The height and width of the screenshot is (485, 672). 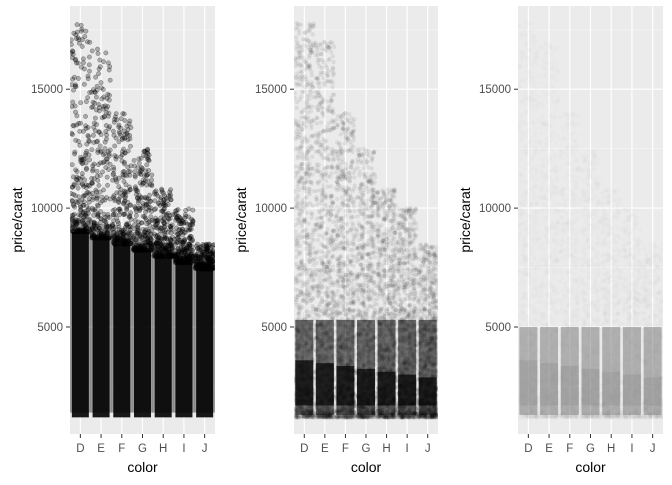 I want to click on x-tick-label: I, so click(x=183, y=449).